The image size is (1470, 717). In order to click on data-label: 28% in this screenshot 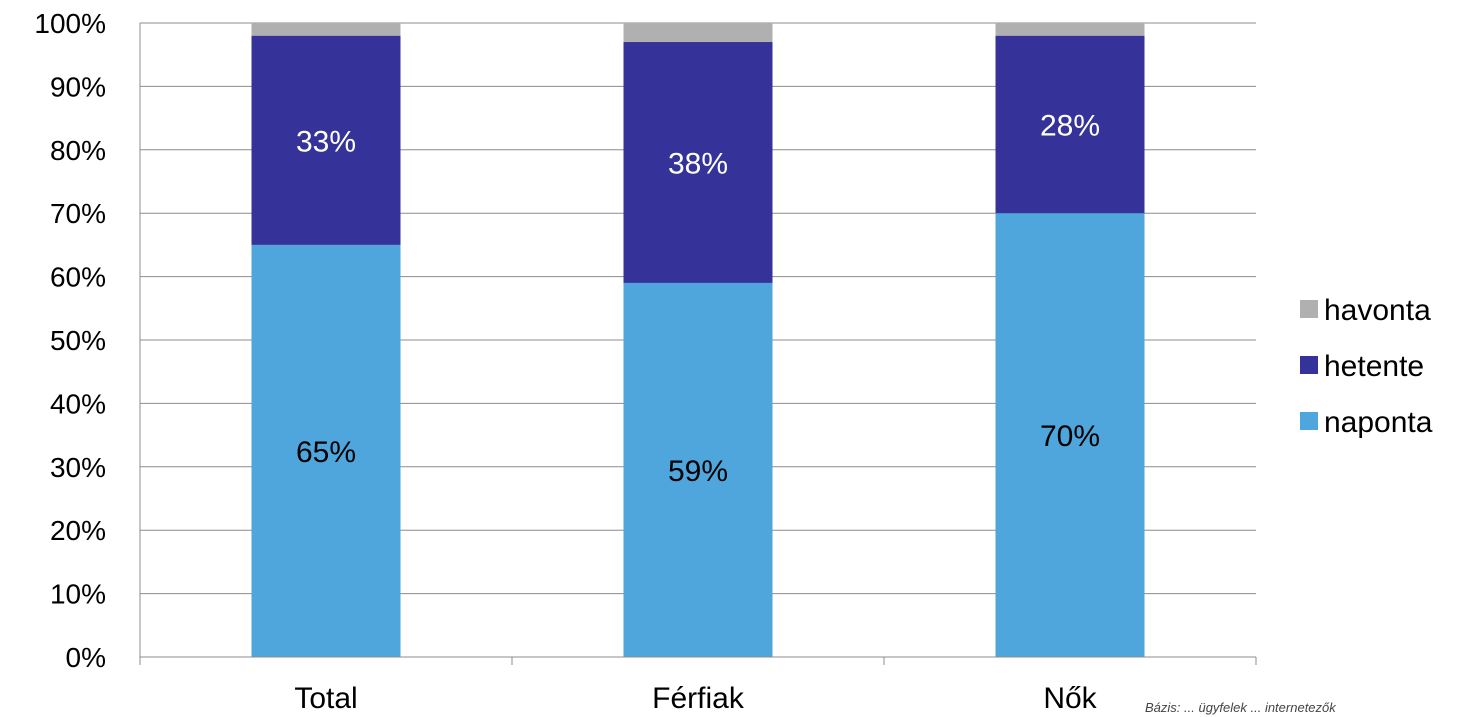, I will do `click(1070, 125)`.